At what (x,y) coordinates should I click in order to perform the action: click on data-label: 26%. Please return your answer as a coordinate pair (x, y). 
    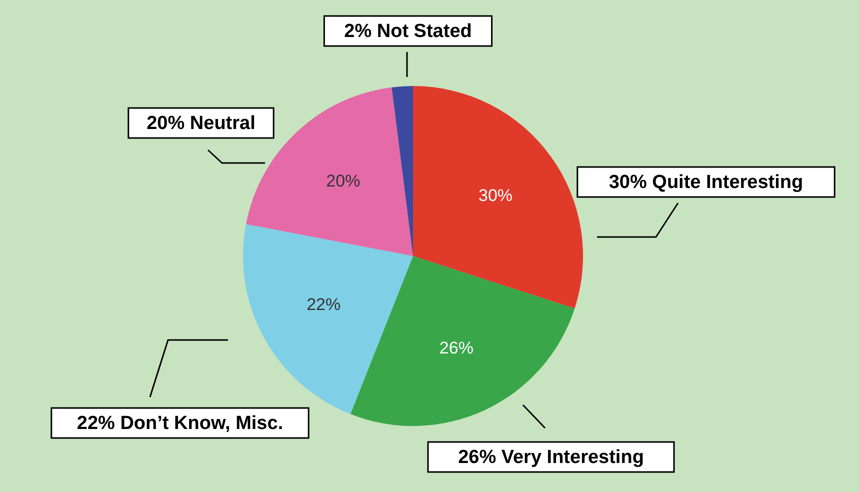
    Looking at the image, I should click on (456, 348).